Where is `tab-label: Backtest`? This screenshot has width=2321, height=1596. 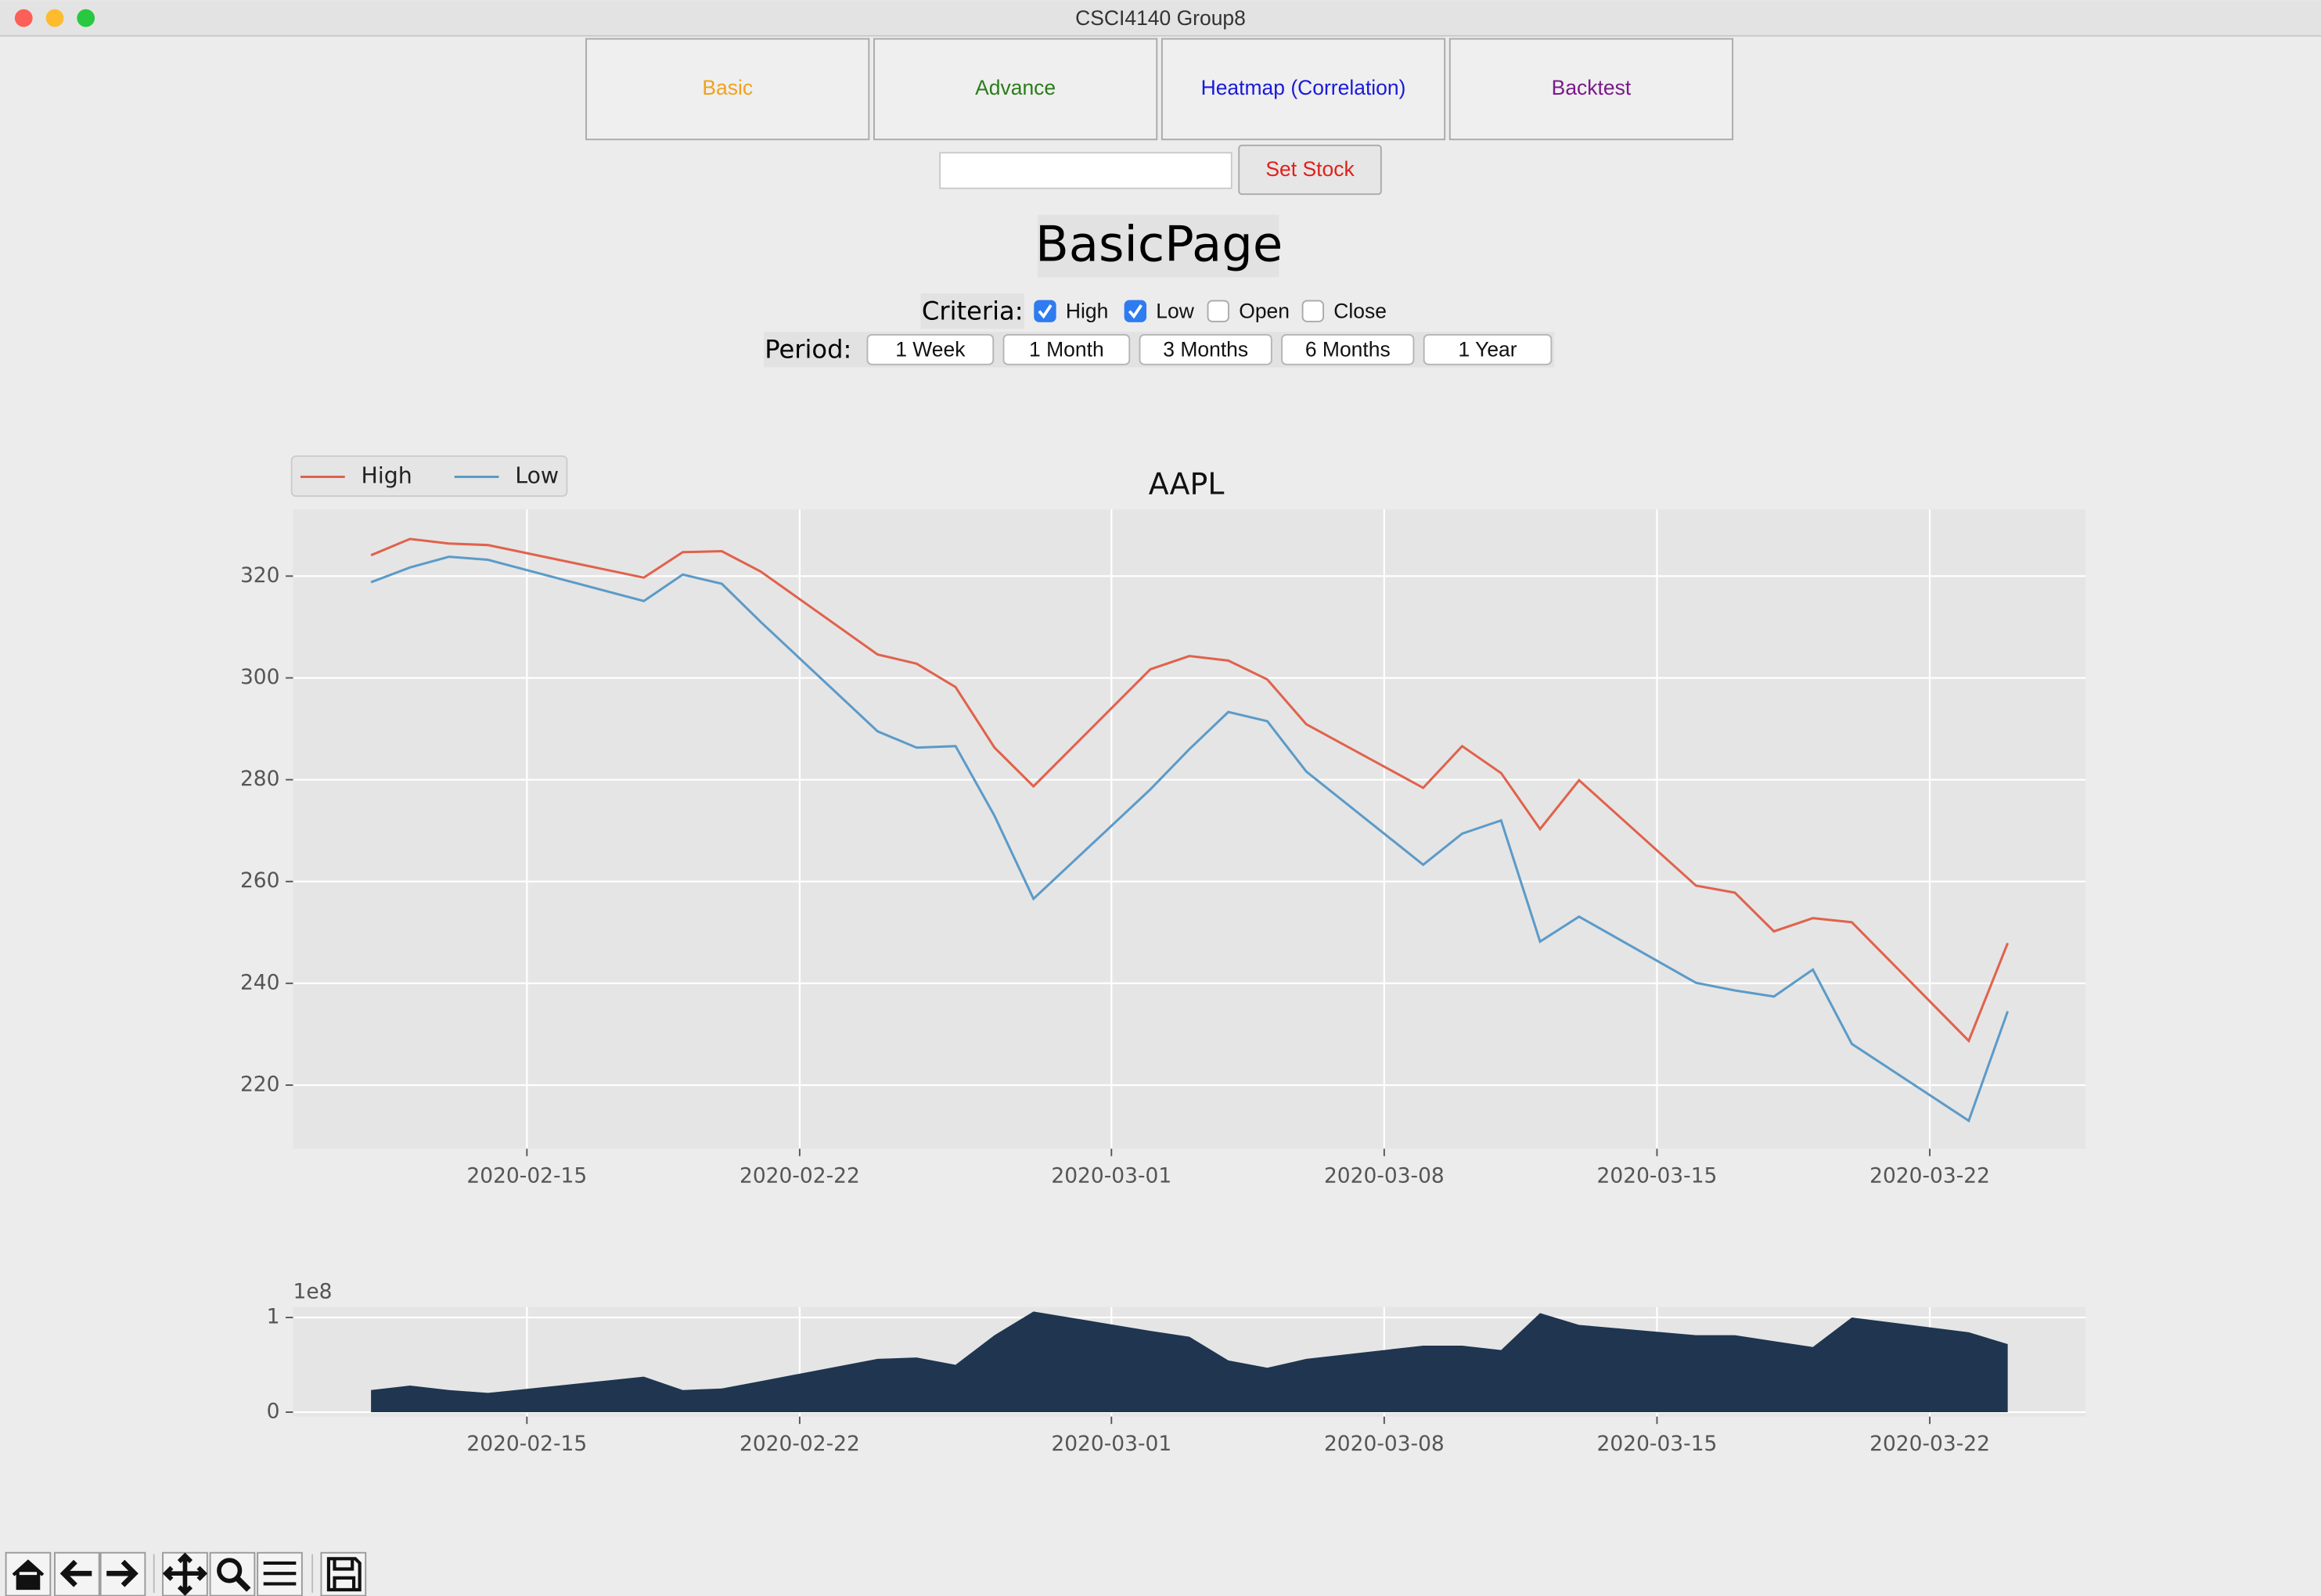 tab-label: Backtest is located at coordinates (1592, 88).